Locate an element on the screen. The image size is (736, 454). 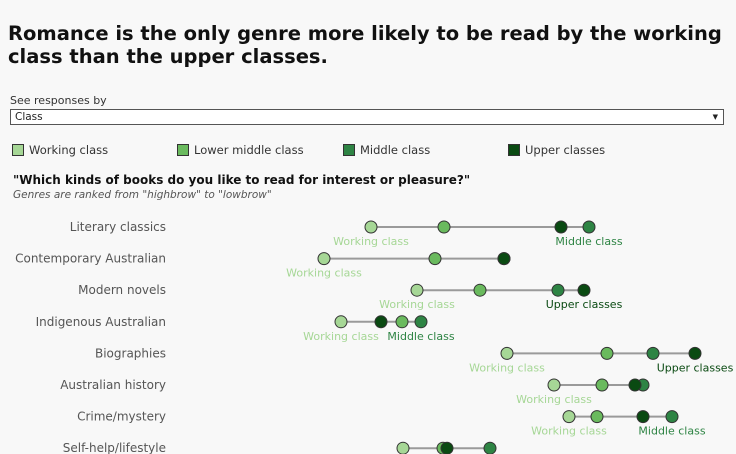
legend-label: Upper classes is located at coordinates (565, 150).